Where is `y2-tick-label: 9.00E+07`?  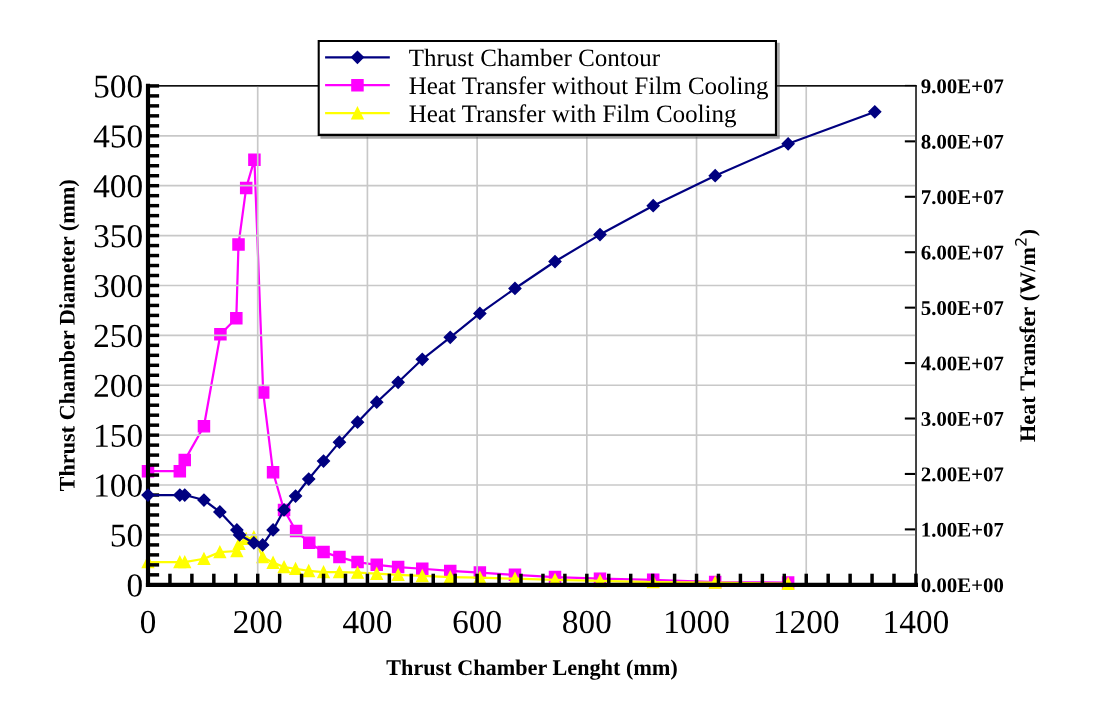 y2-tick-label: 9.00E+07 is located at coordinates (962, 86).